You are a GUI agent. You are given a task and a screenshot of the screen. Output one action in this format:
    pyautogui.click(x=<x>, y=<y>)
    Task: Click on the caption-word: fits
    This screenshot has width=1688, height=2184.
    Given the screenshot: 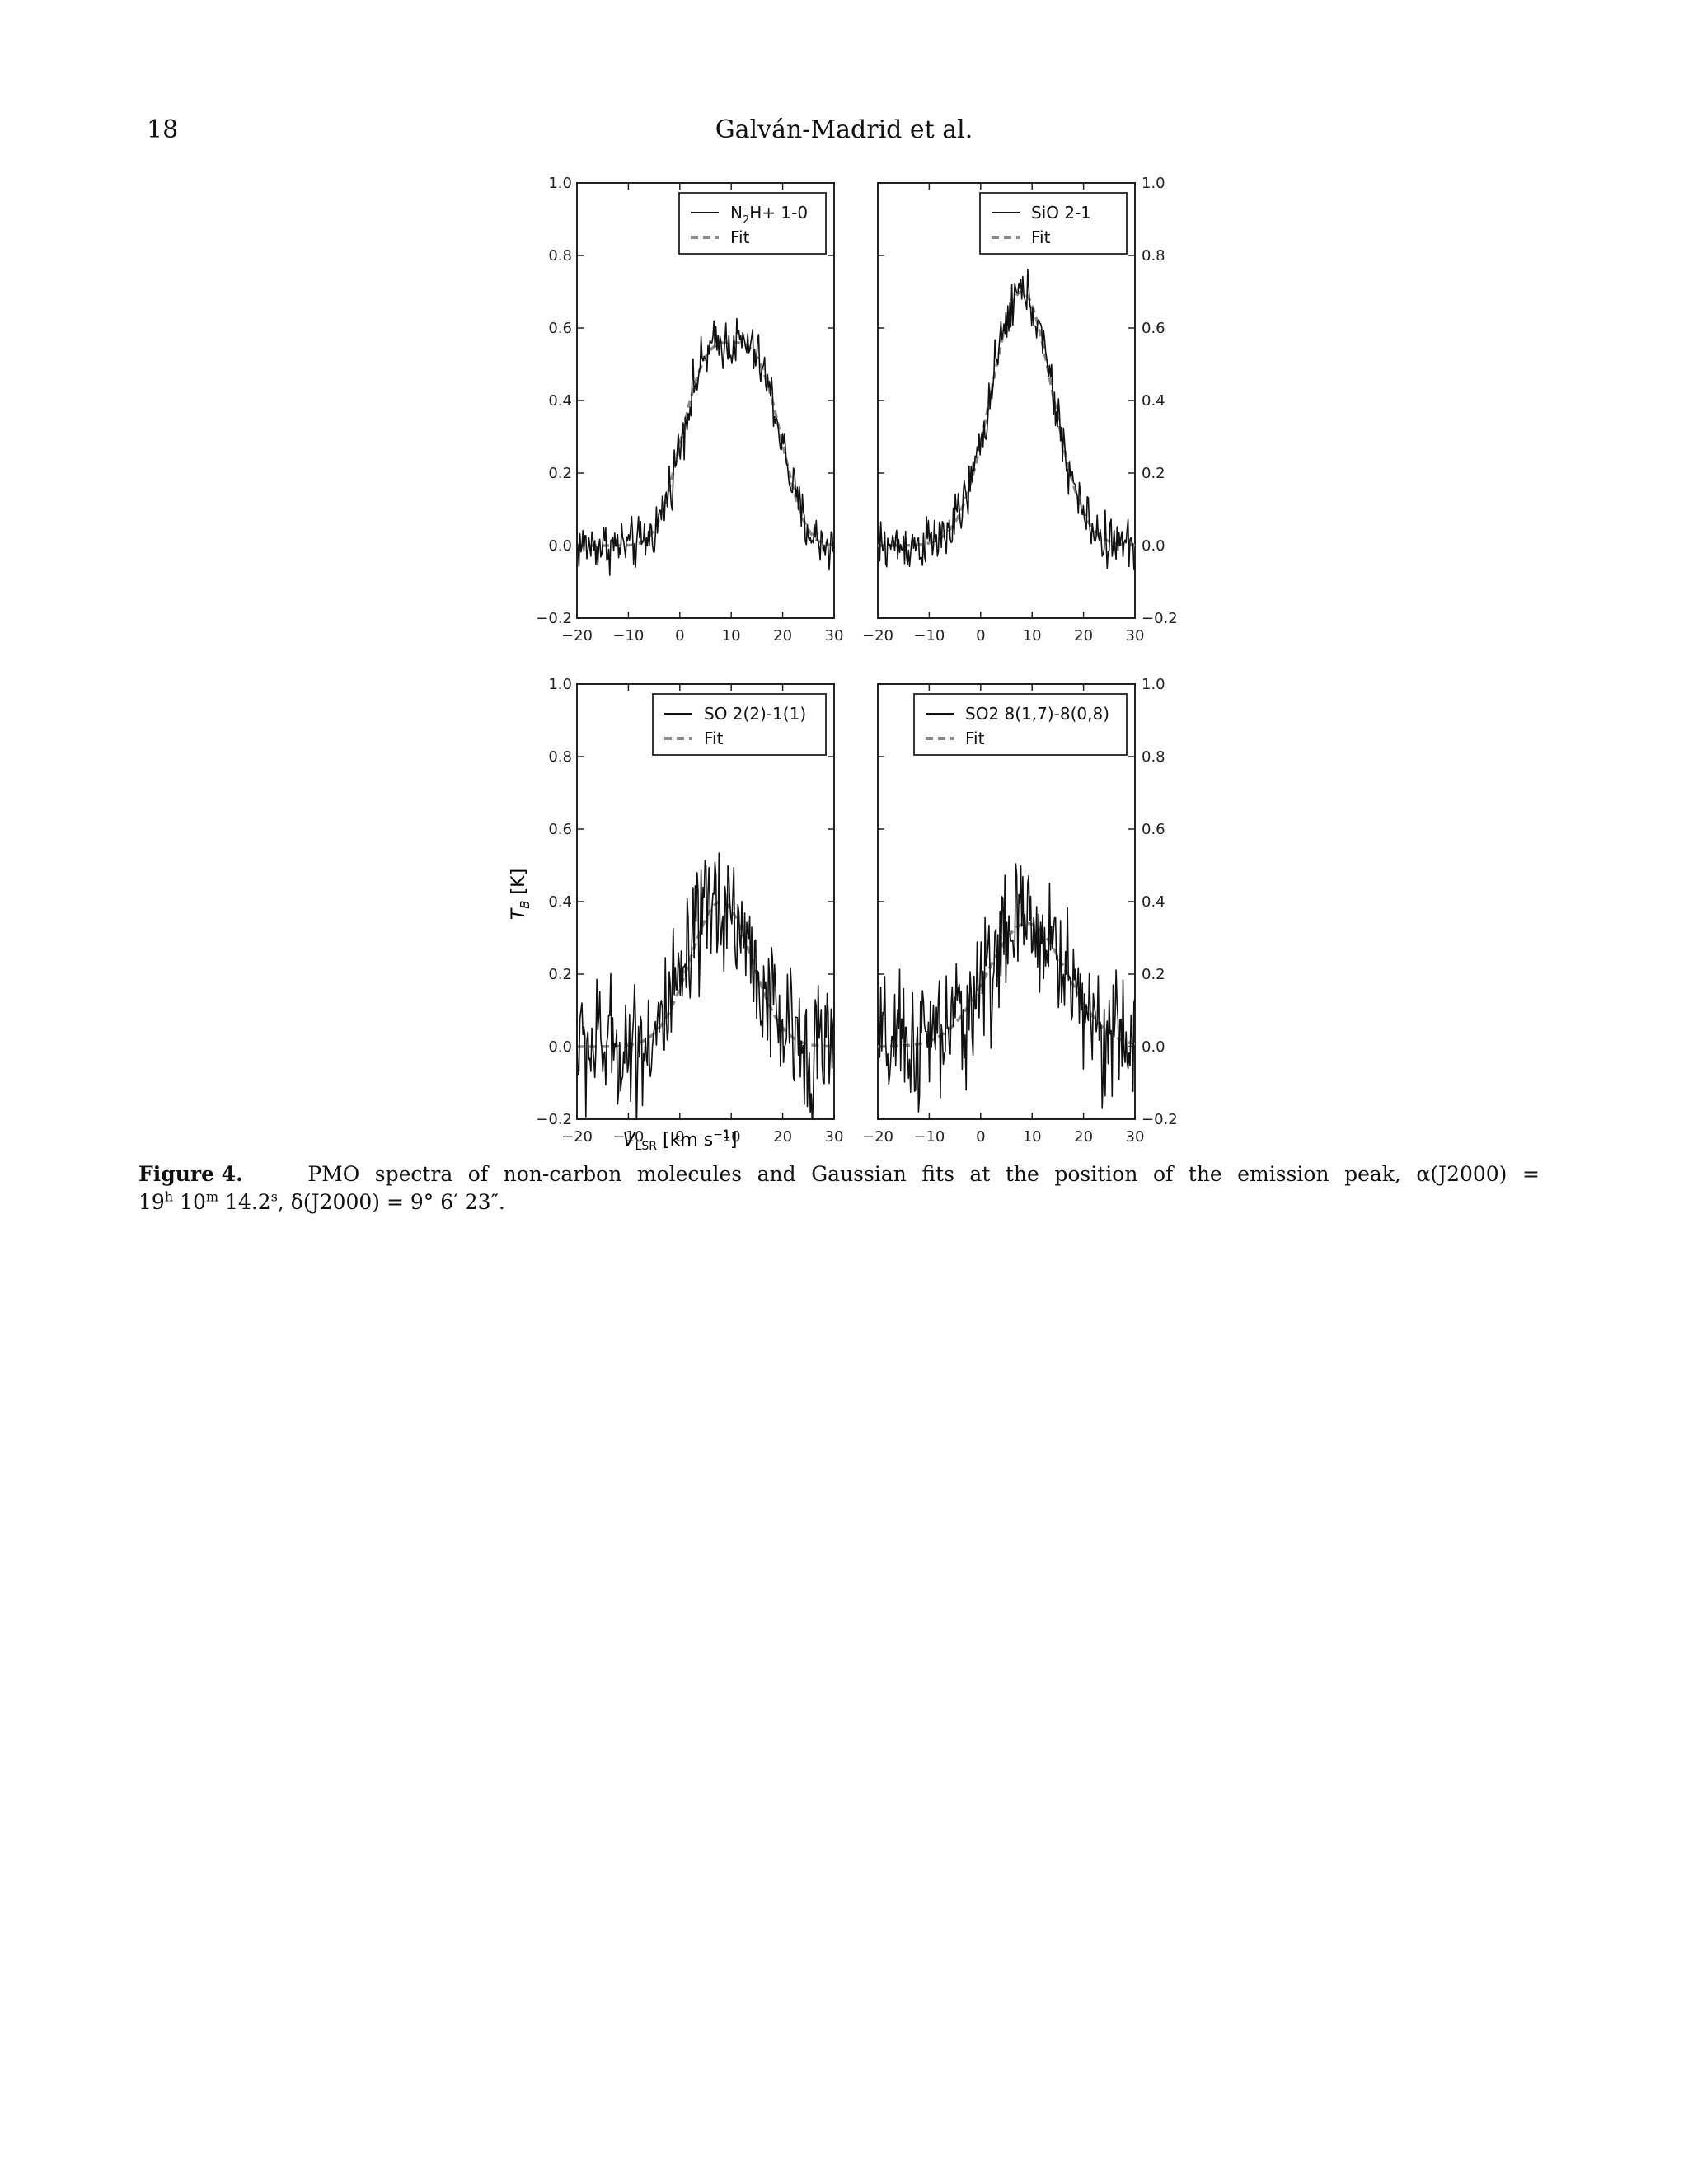 What is the action you would take?
    pyautogui.click(x=938, y=1174)
    